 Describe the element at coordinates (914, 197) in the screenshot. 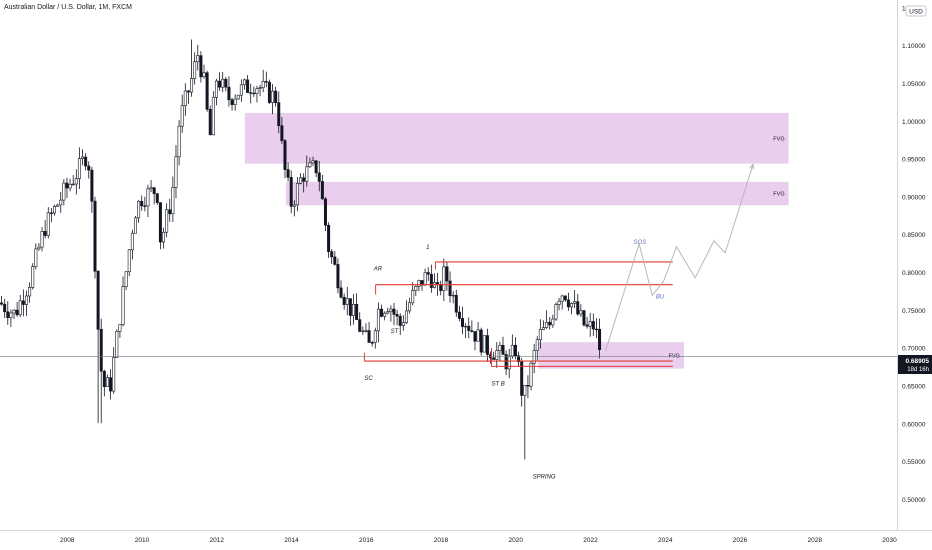

I see `price-tick-label: 0.90000` at that location.